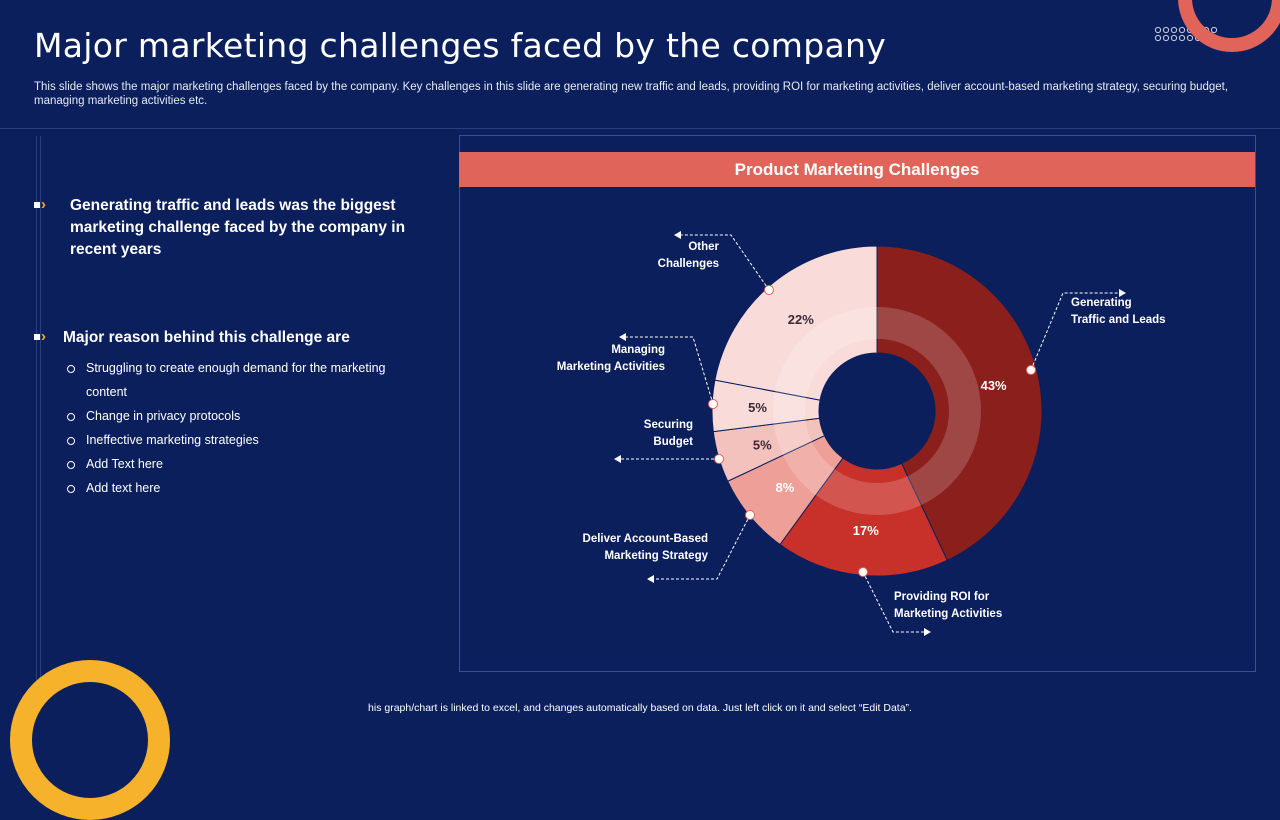  What do you see at coordinates (948, 605) in the screenshot?
I see `category-label: Providing ROI for Marketing Activities` at bounding box center [948, 605].